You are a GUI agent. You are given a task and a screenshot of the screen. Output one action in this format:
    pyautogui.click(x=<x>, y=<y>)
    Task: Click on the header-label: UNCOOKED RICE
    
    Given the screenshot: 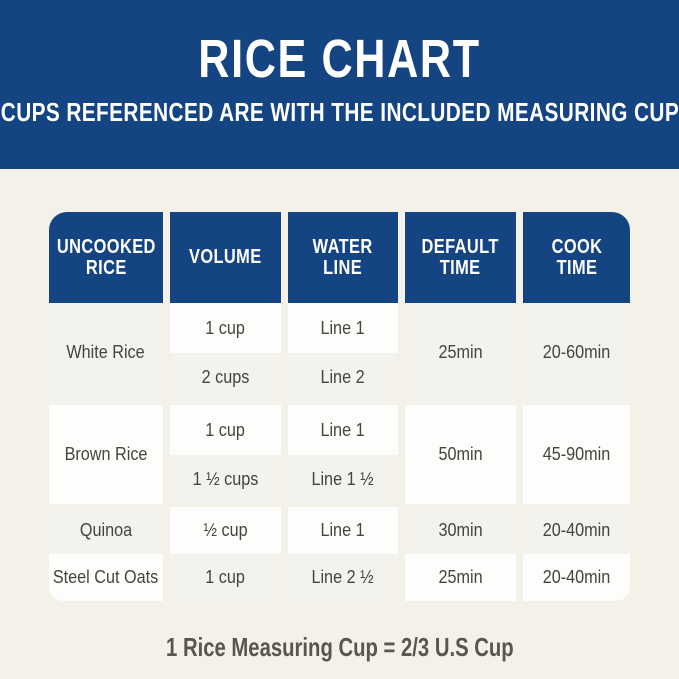 What is the action you would take?
    pyautogui.click(x=106, y=257)
    